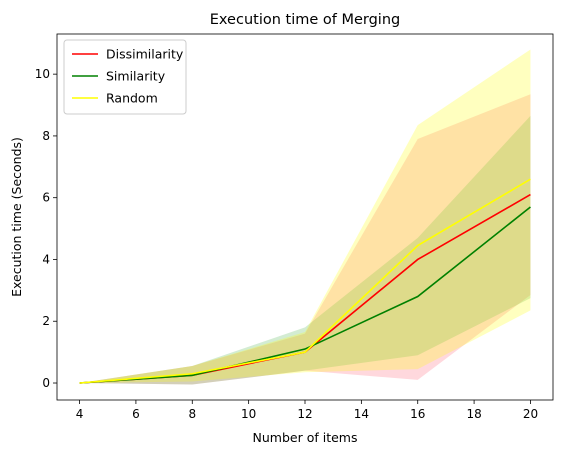  Describe the element at coordinates (46, 198) in the screenshot. I see `y-tick-label: 6` at that location.